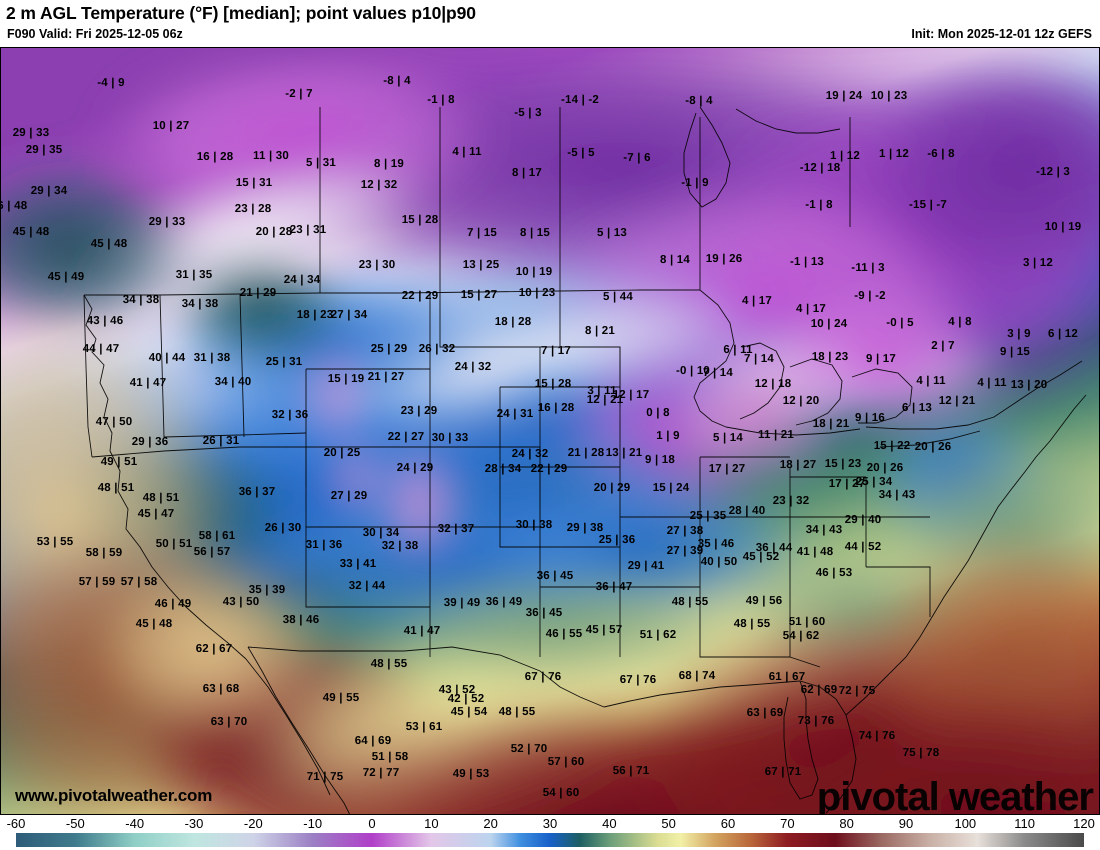 This screenshot has width=1100, height=850. What do you see at coordinates (105, 321) in the screenshot?
I see `point-value: 43 | 46` at bounding box center [105, 321].